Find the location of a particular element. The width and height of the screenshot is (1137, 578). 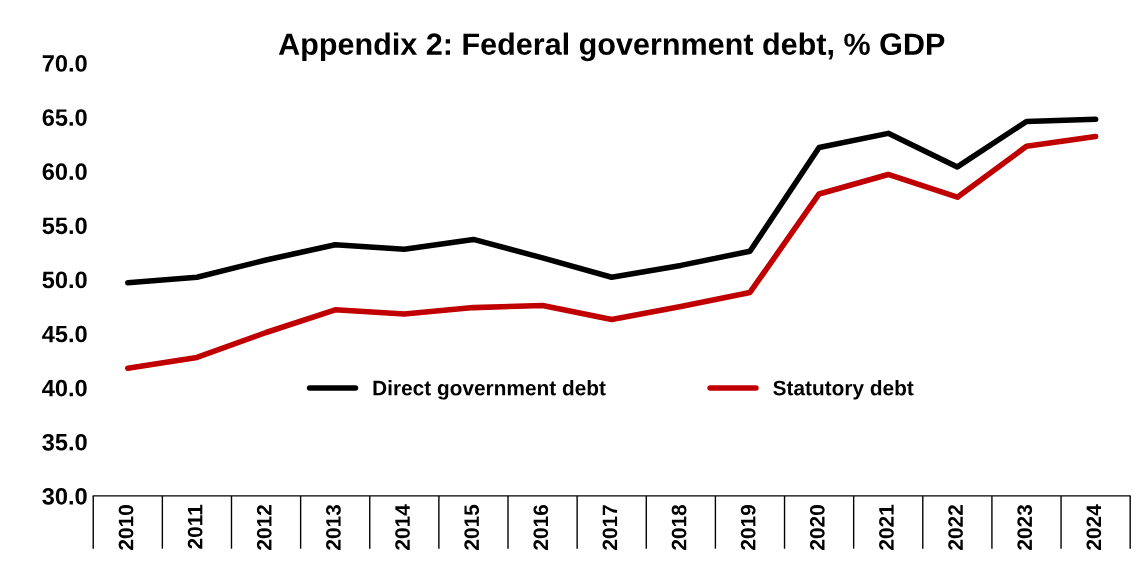

y-tick-label: 70.0 is located at coordinates (64, 63).